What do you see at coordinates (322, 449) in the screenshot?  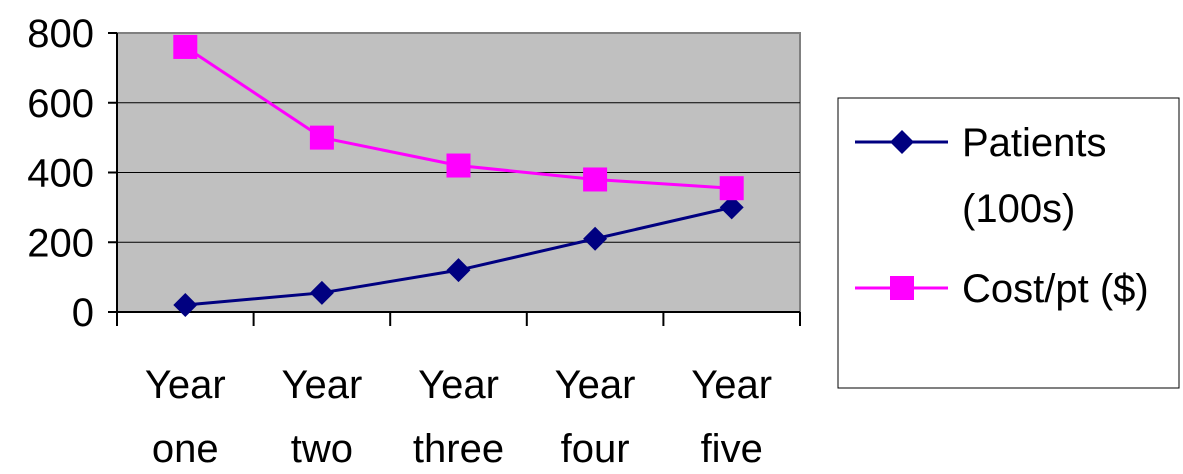 I see `x-tick-label-line2: two` at bounding box center [322, 449].